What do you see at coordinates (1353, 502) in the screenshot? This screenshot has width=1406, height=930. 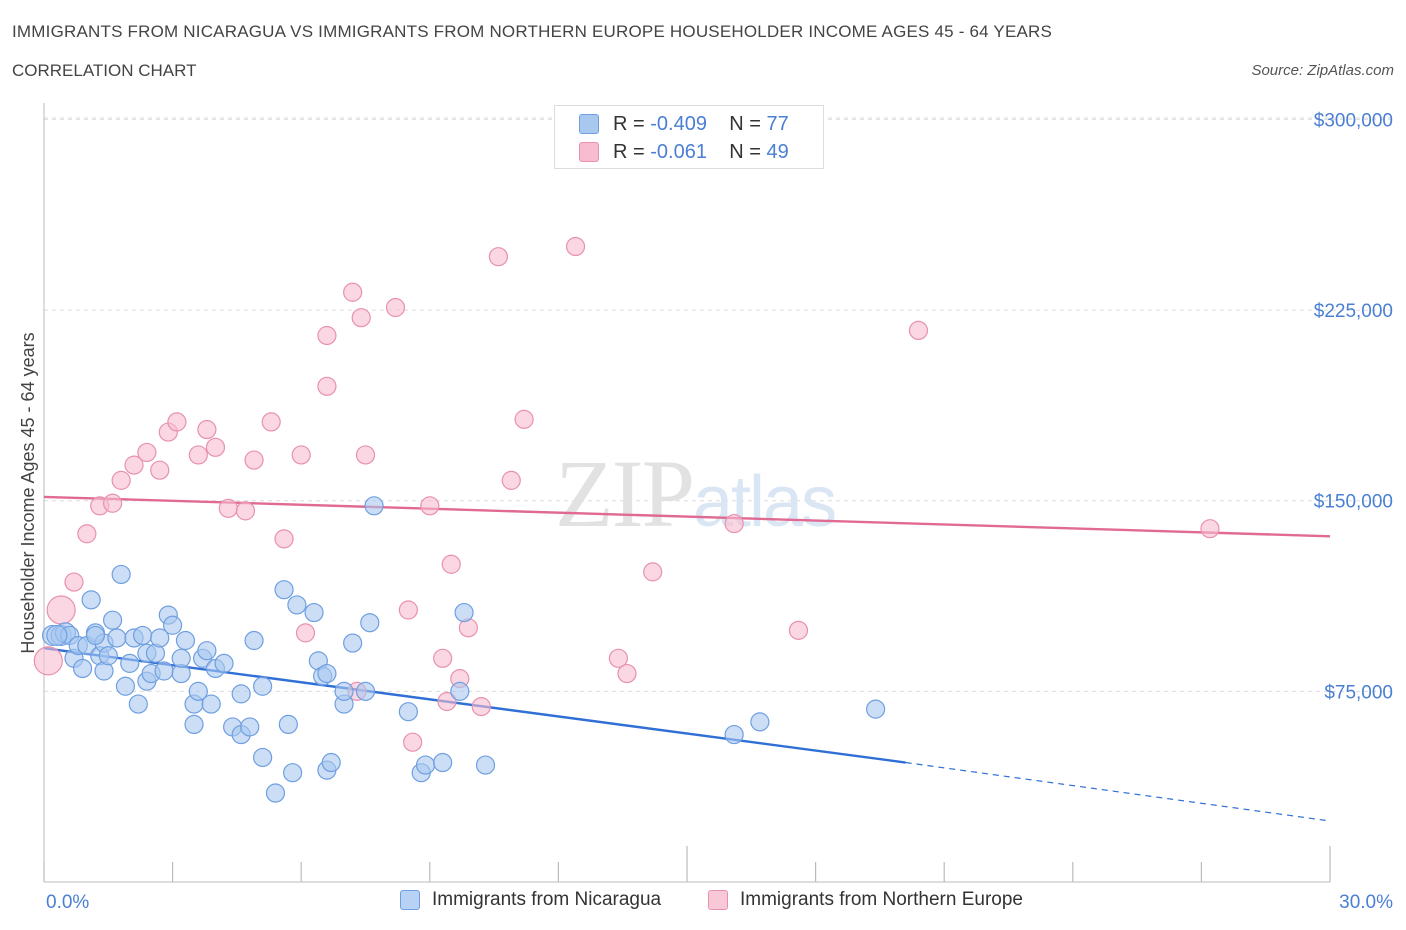 I see `y-tick-label: $150,000` at bounding box center [1353, 502].